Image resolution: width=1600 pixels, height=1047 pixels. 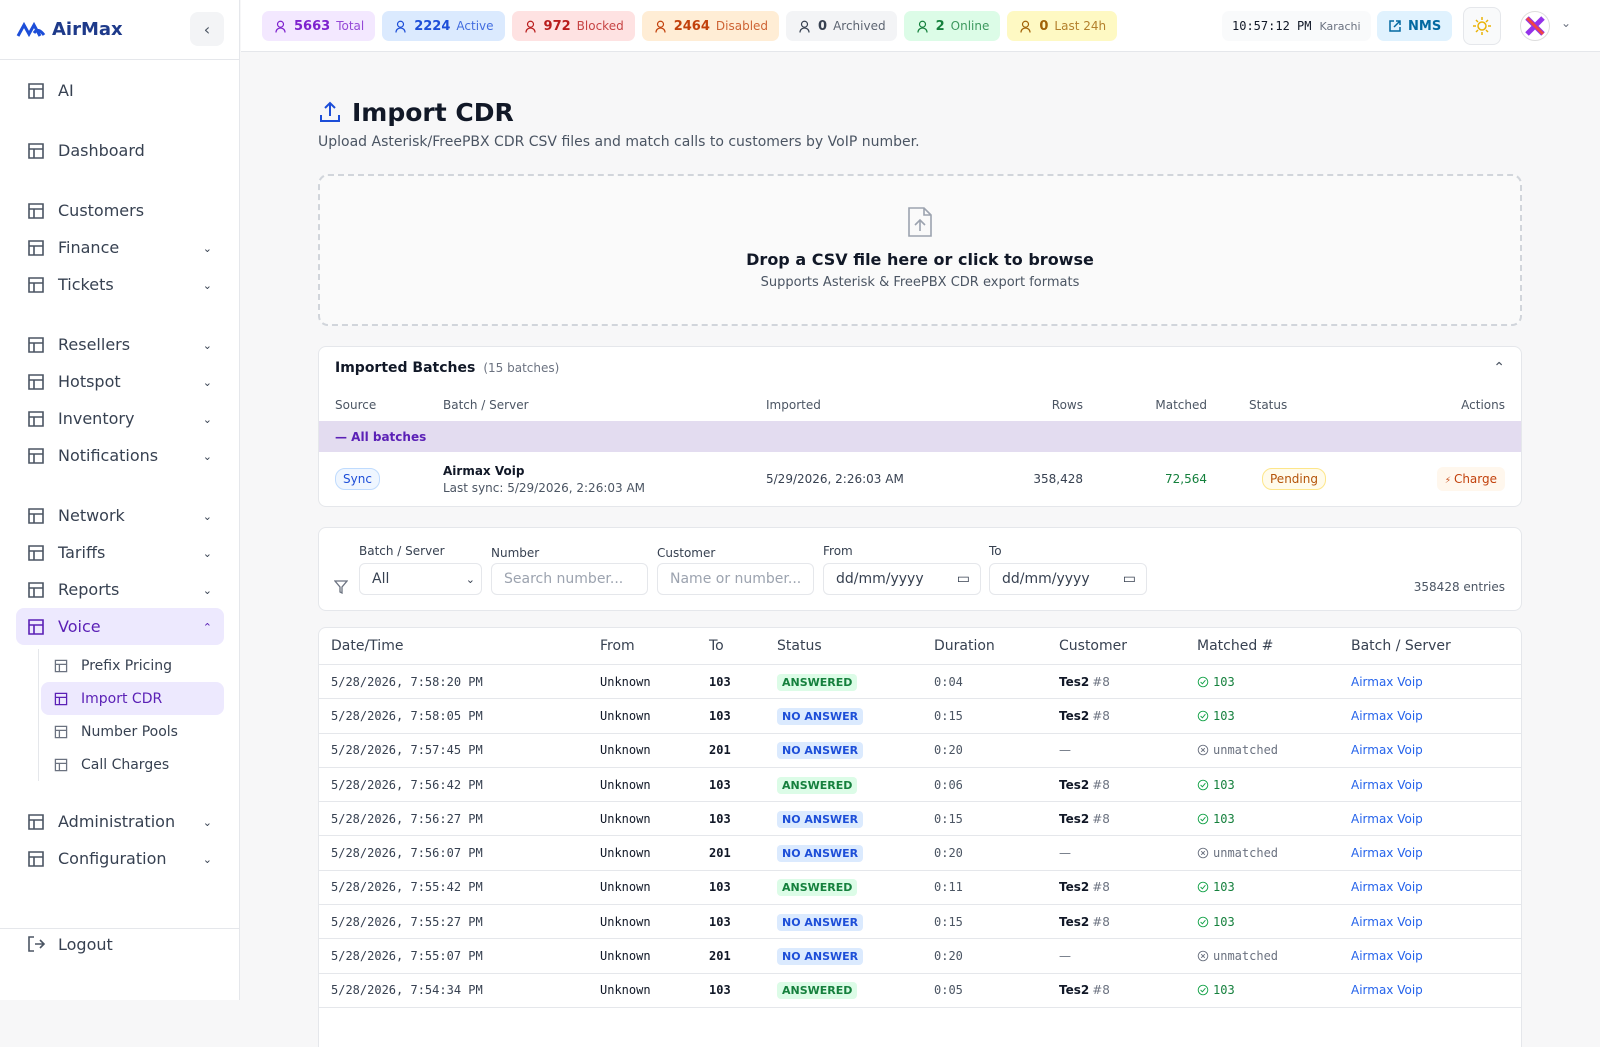 I want to click on nav-item: Resellers ⌄, so click(x=120, y=344).